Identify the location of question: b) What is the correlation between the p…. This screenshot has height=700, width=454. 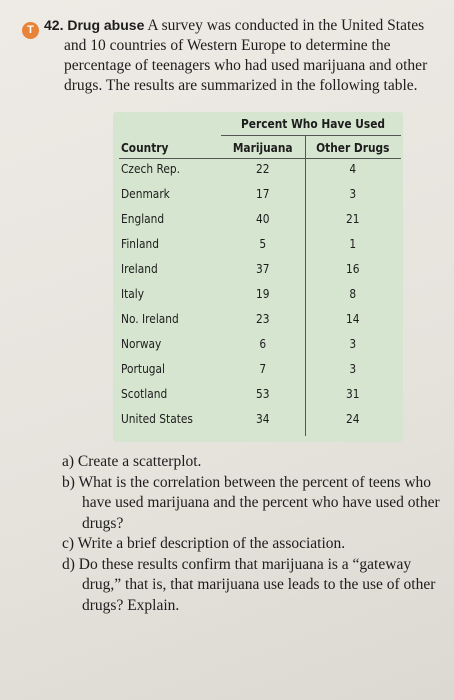
(256, 504).